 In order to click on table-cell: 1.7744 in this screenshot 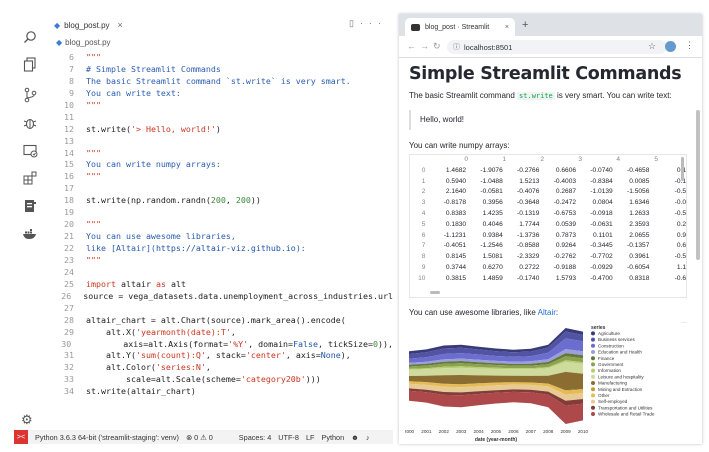, I will do `click(529, 224)`.